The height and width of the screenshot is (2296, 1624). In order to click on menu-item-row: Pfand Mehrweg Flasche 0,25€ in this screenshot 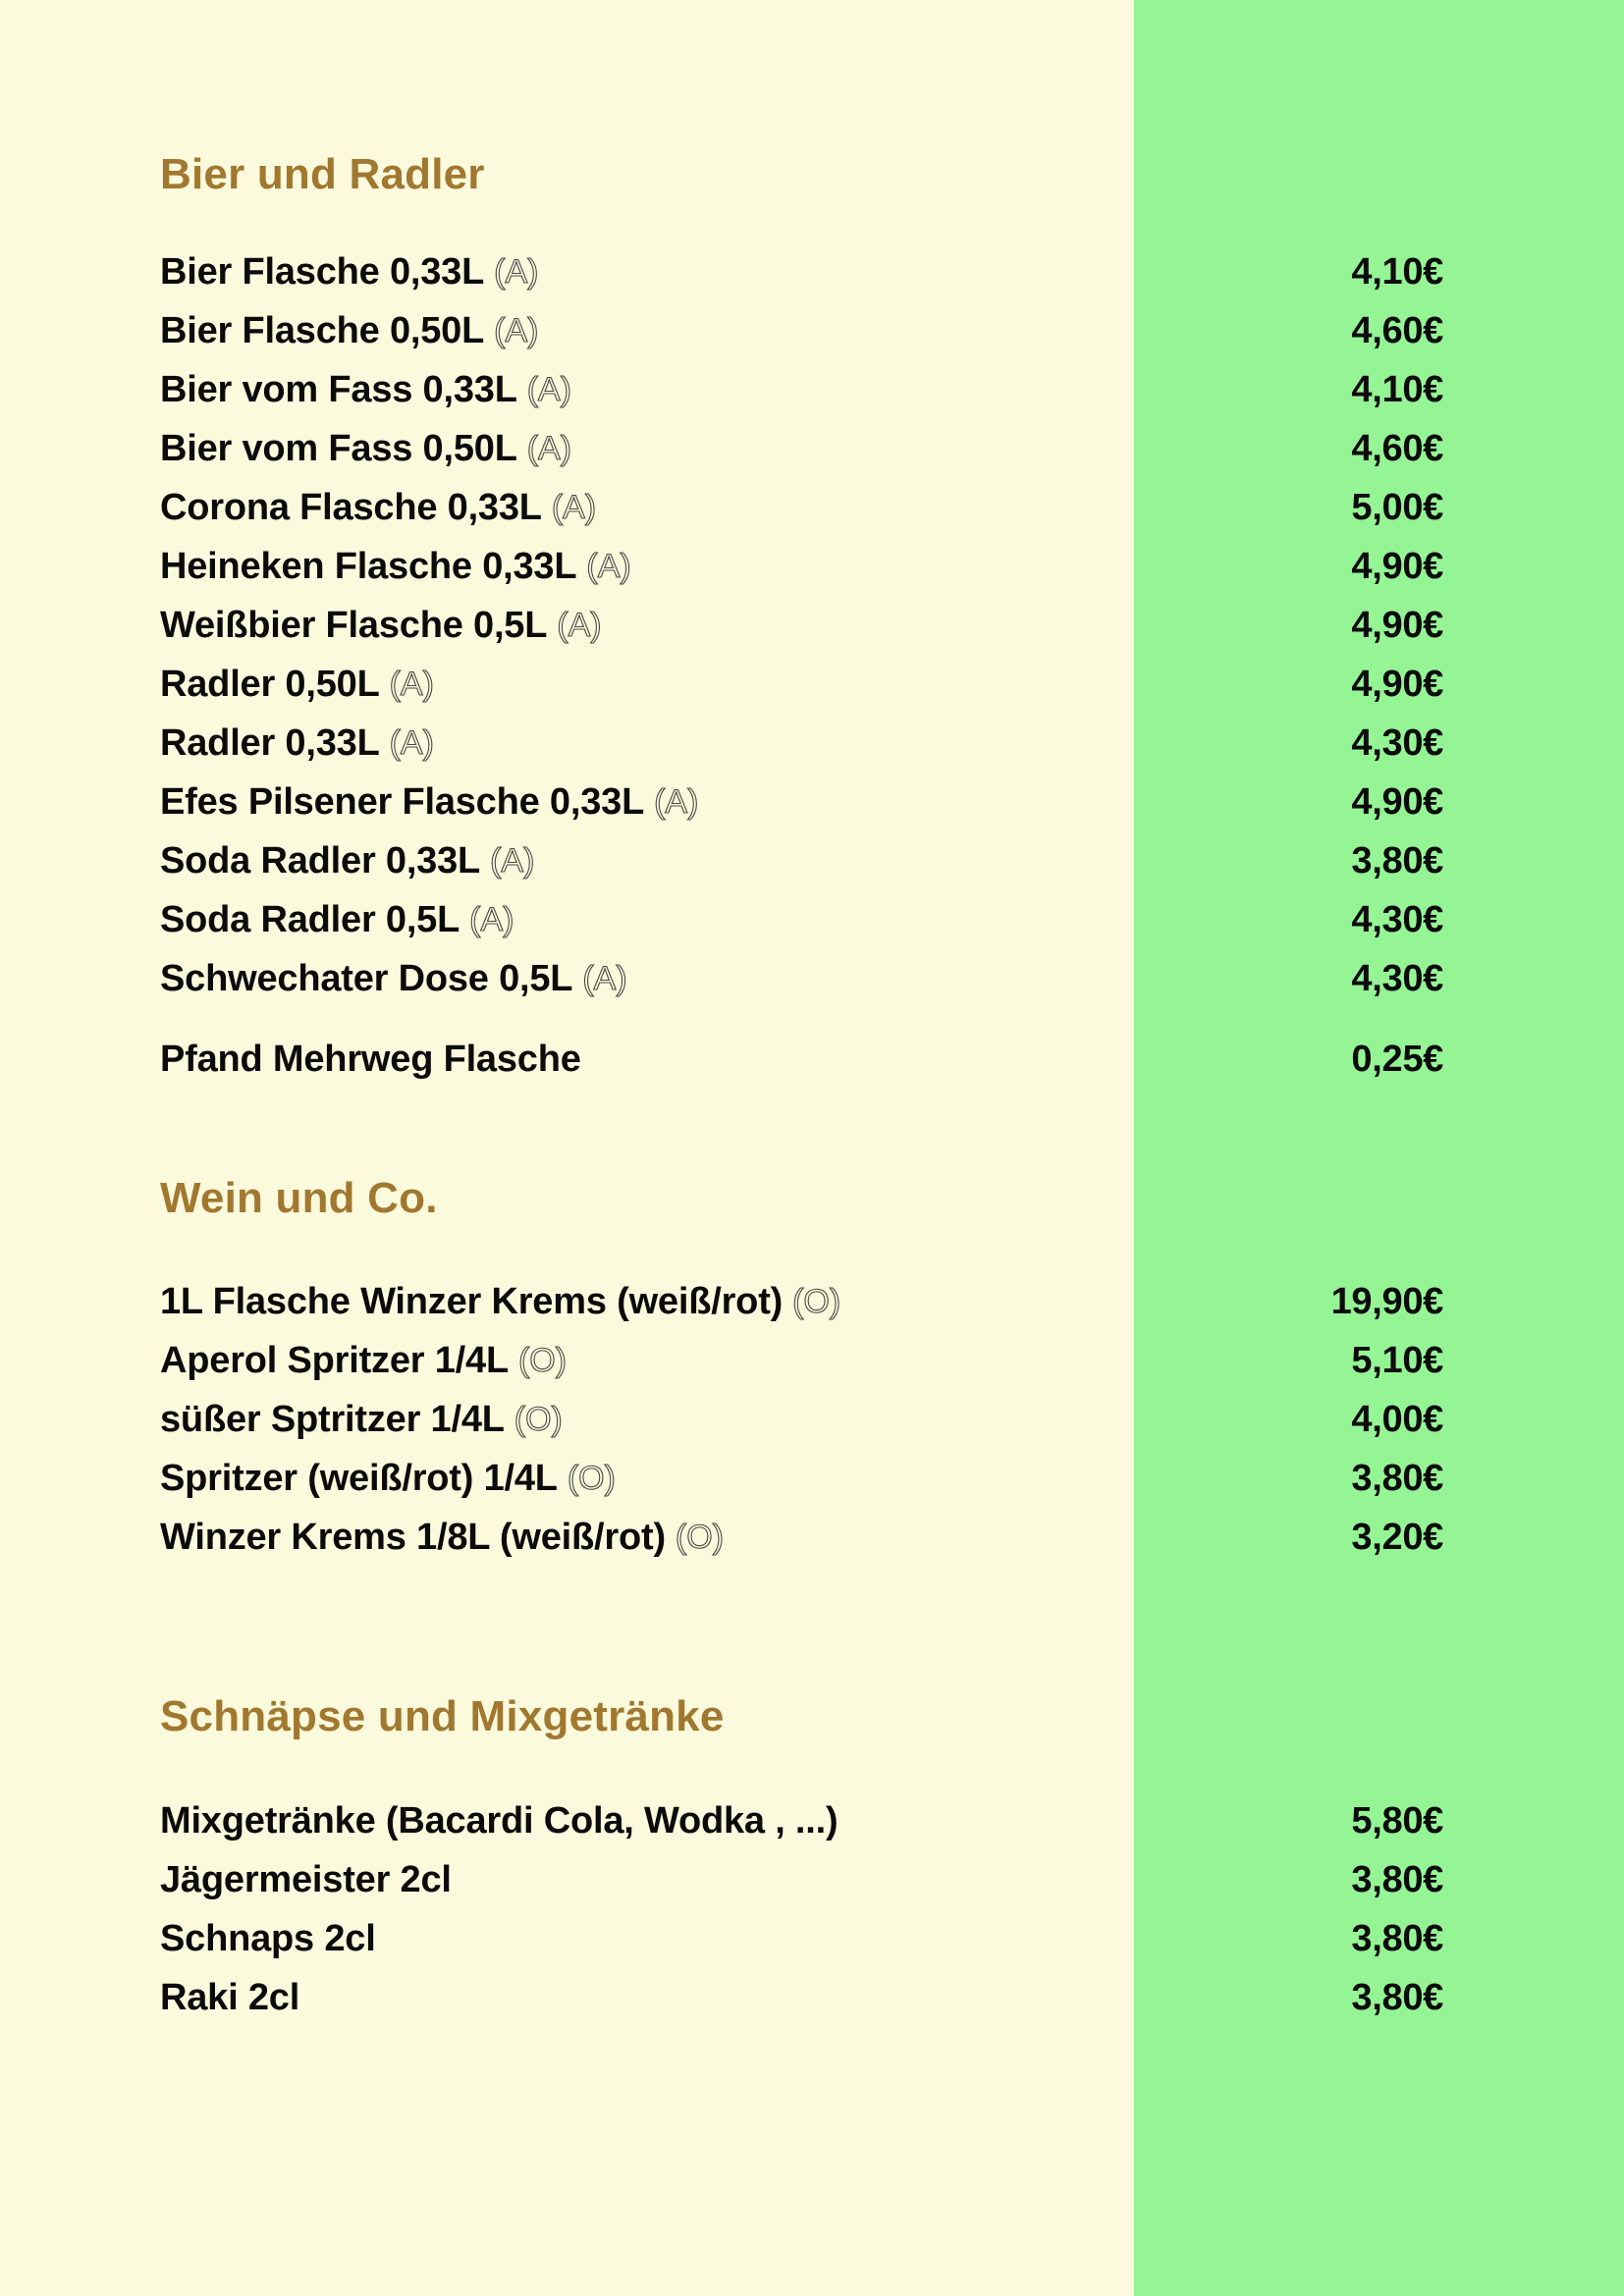, I will do `click(812, 1060)`.